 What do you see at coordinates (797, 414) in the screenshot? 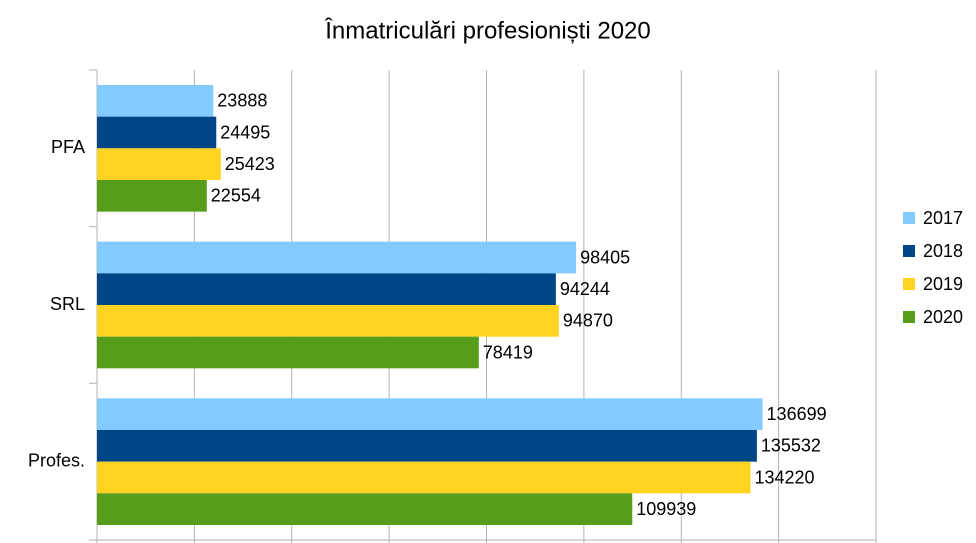
I see `data-label: 136699` at bounding box center [797, 414].